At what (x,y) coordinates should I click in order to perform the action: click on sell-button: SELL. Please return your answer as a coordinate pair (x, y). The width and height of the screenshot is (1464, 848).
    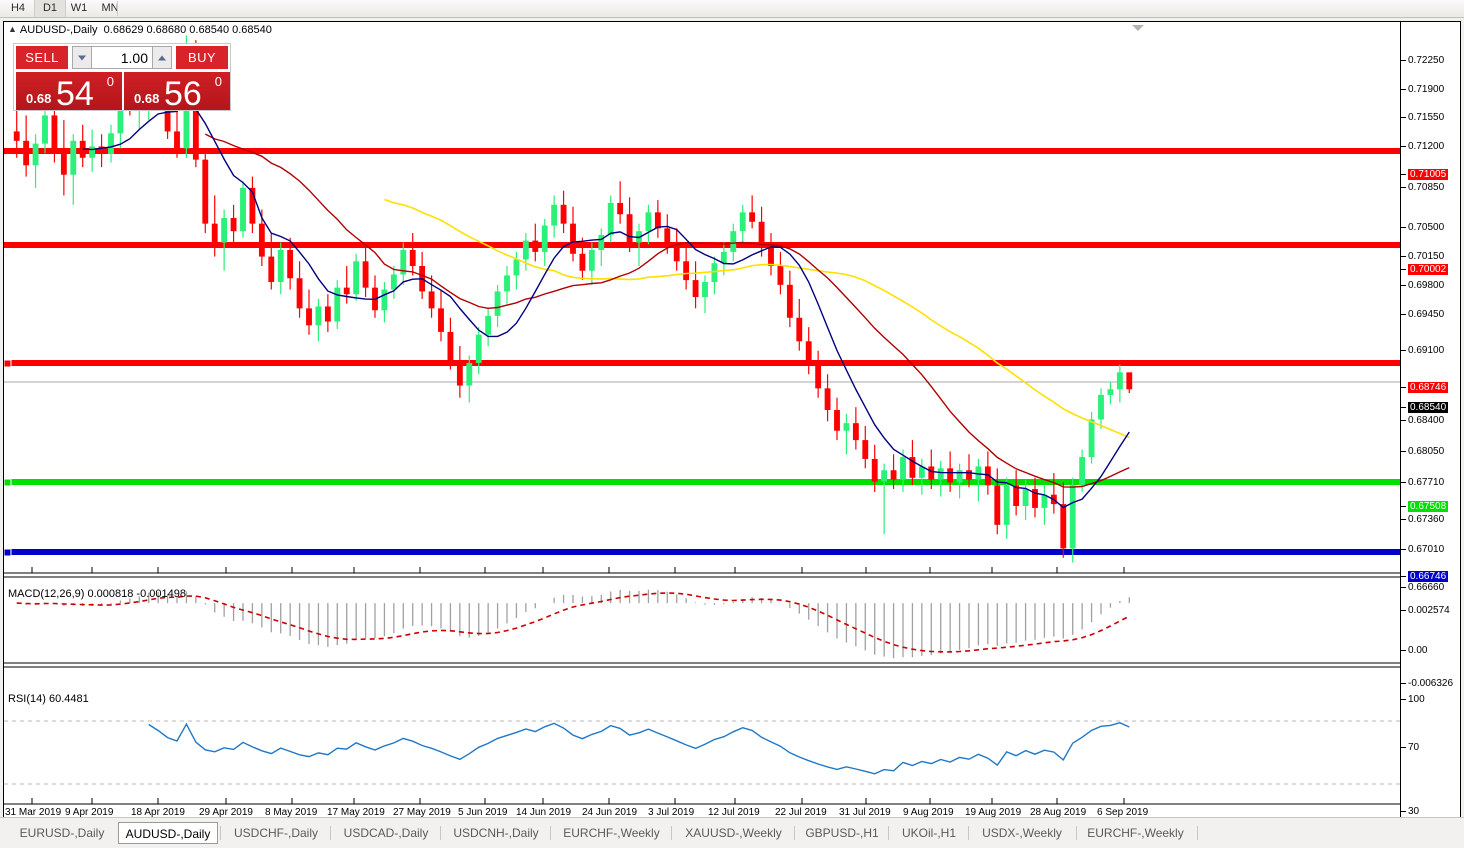
    Looking at the image, I should click on (42, 57).